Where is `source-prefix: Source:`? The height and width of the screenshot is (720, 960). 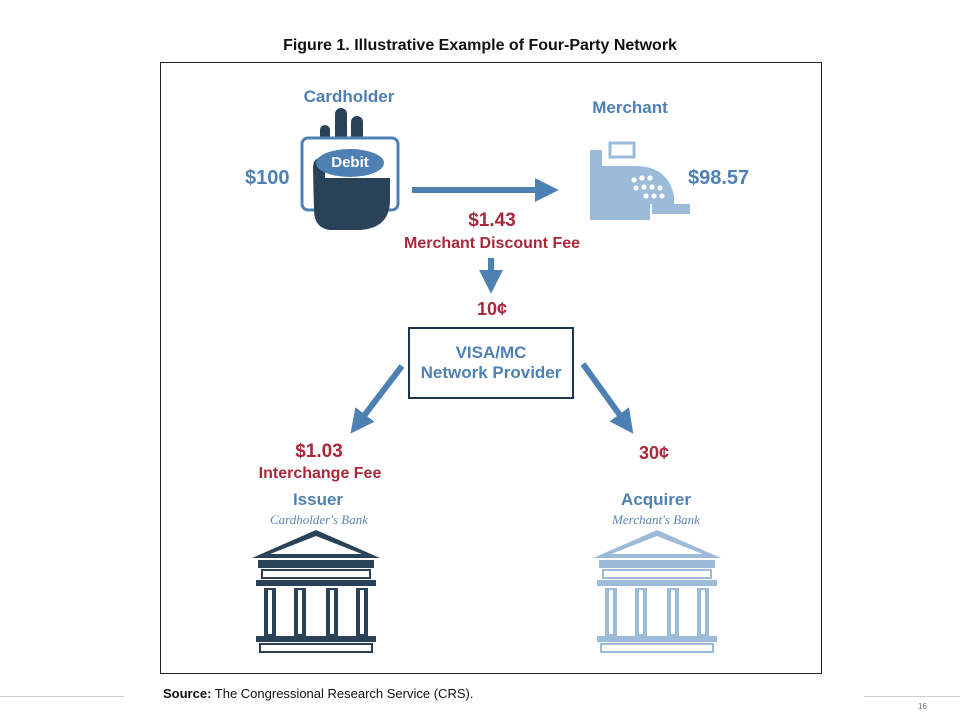 source-prefix: Source: is located at coordinates (187, 693).